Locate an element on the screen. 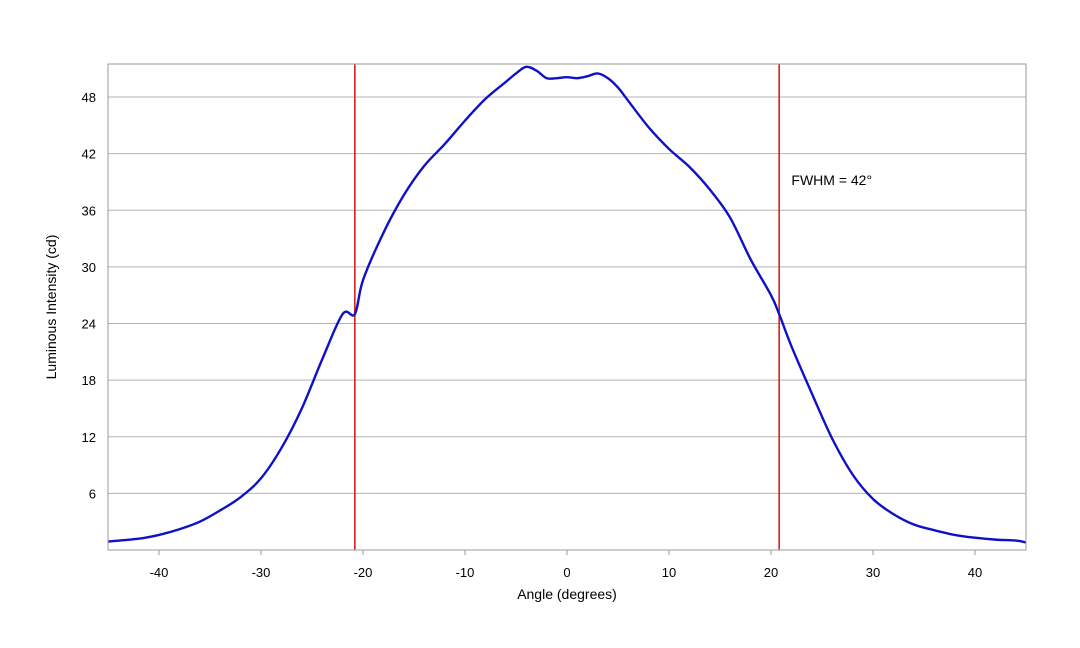 Image resolution: width=1080 pixels, height=648 pixels. annotations: FWHM = 42° is located at coordinates (831, 180).